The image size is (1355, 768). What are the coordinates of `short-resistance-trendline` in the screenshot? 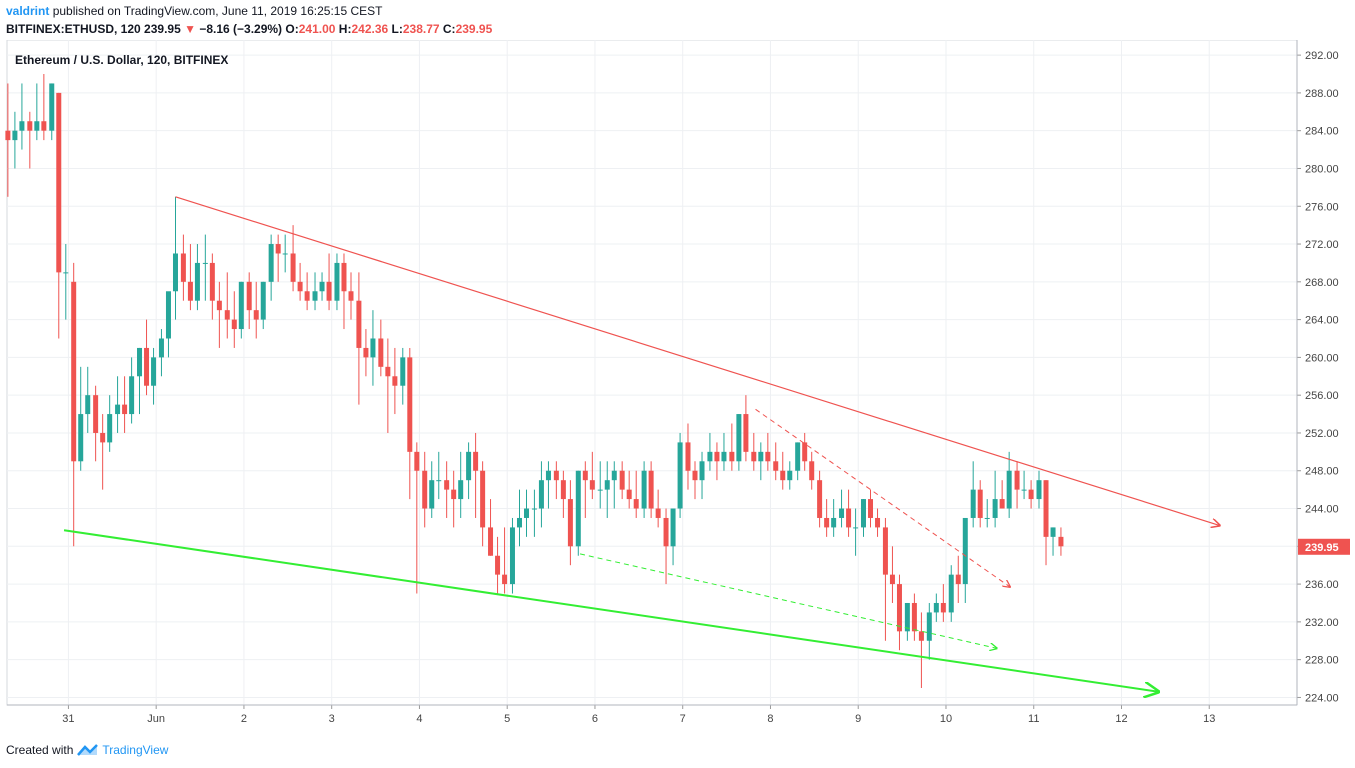 It's located at (882, 497).